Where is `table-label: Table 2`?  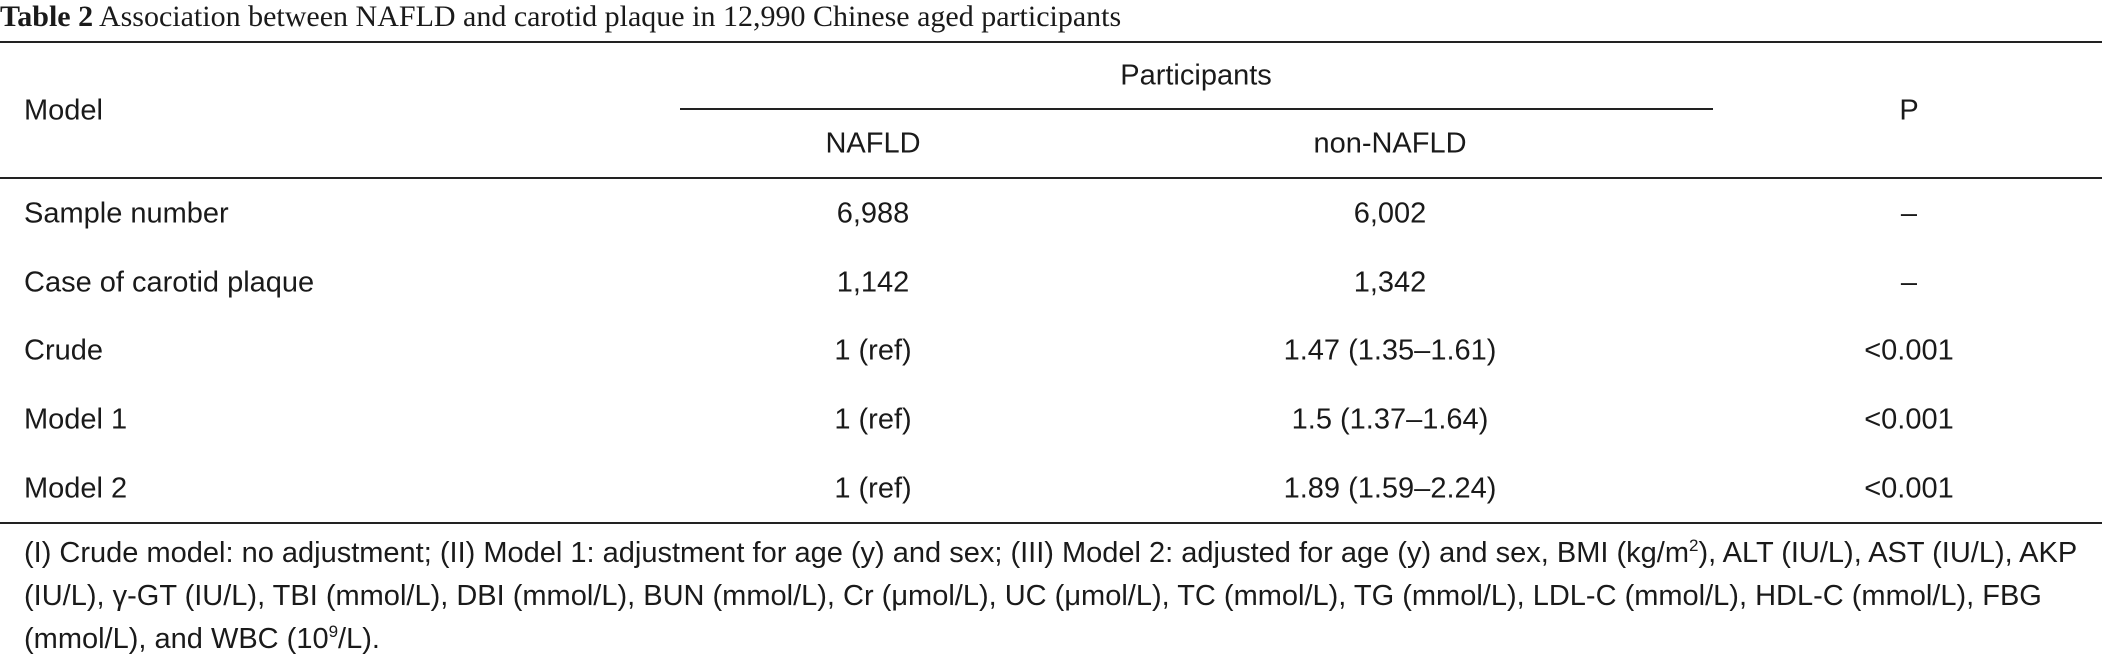
table-label: Table 2 is located at coordinates (47, 16).